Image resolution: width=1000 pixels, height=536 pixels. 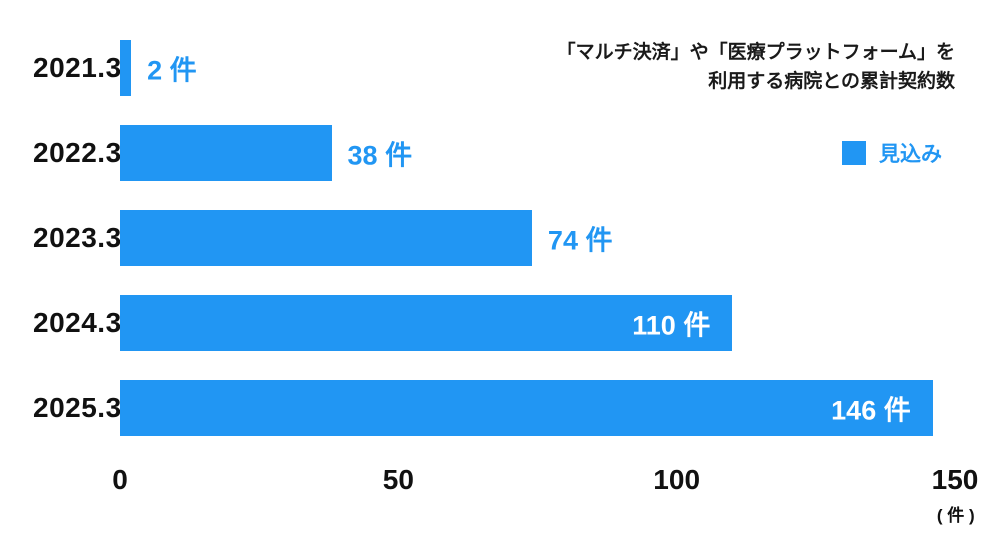 I want to click on value-label: 74 件, so click(x=580, y=240).